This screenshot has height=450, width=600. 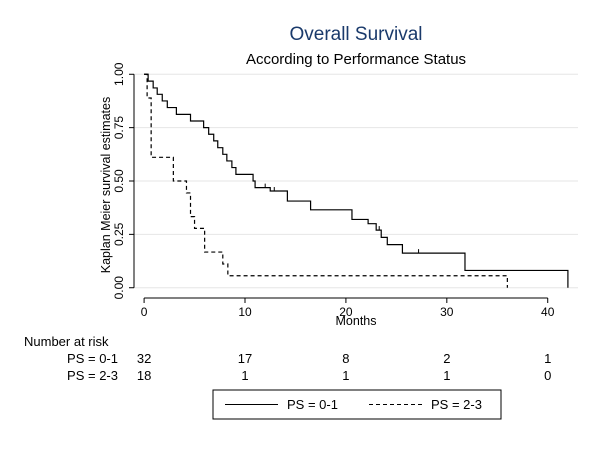 What do you see at coordinates (119, 234) in the screenshot?
I see `y-tick-label-1: 0.25` at bounding box center [119, 234].